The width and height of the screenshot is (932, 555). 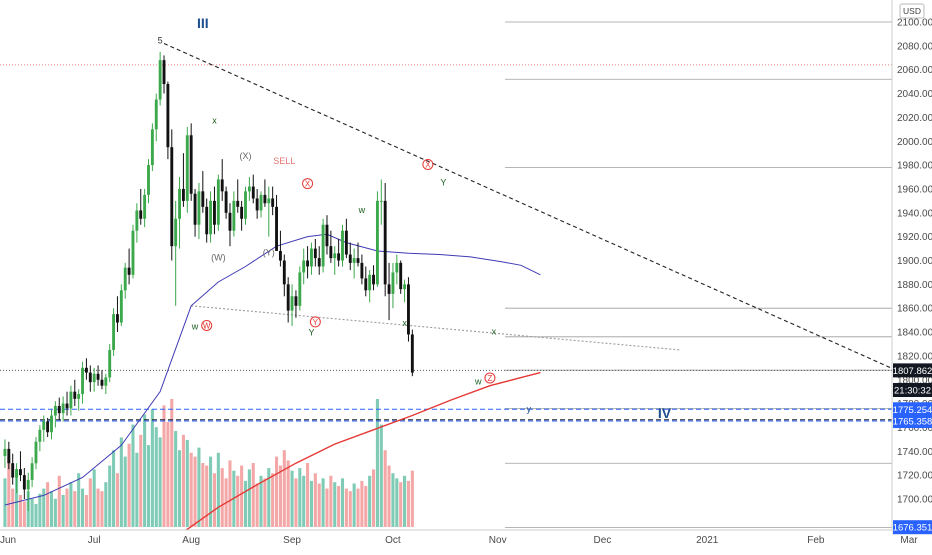 What do you see at coordinates (603, 540) in the screenshot?
I see `time-tick-label: Dec` at bounding box center [603, 540].